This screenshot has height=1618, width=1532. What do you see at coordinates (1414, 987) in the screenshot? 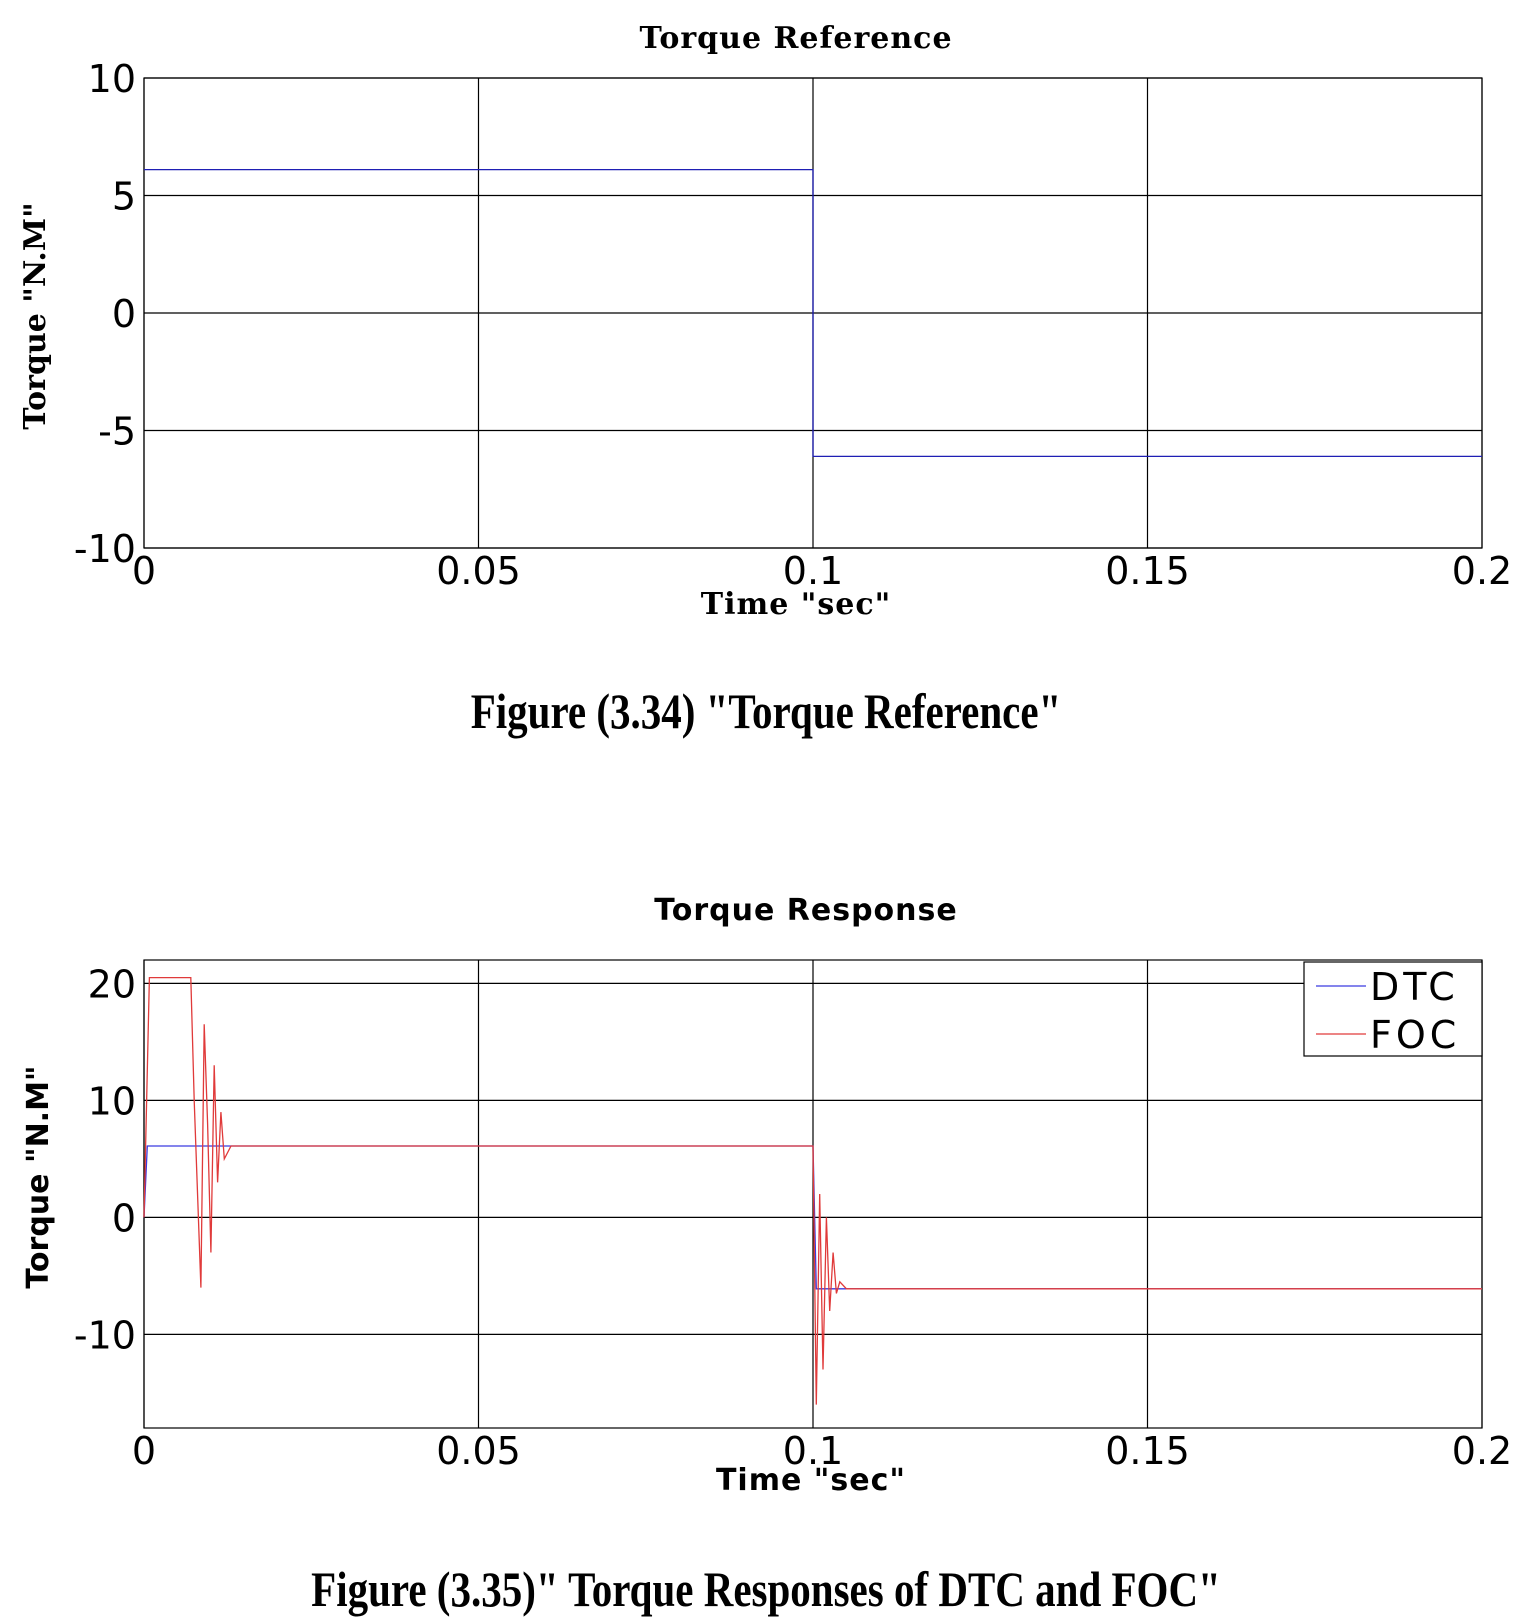
I see `legend-label: DTC` at bounding box center [1414, 987].